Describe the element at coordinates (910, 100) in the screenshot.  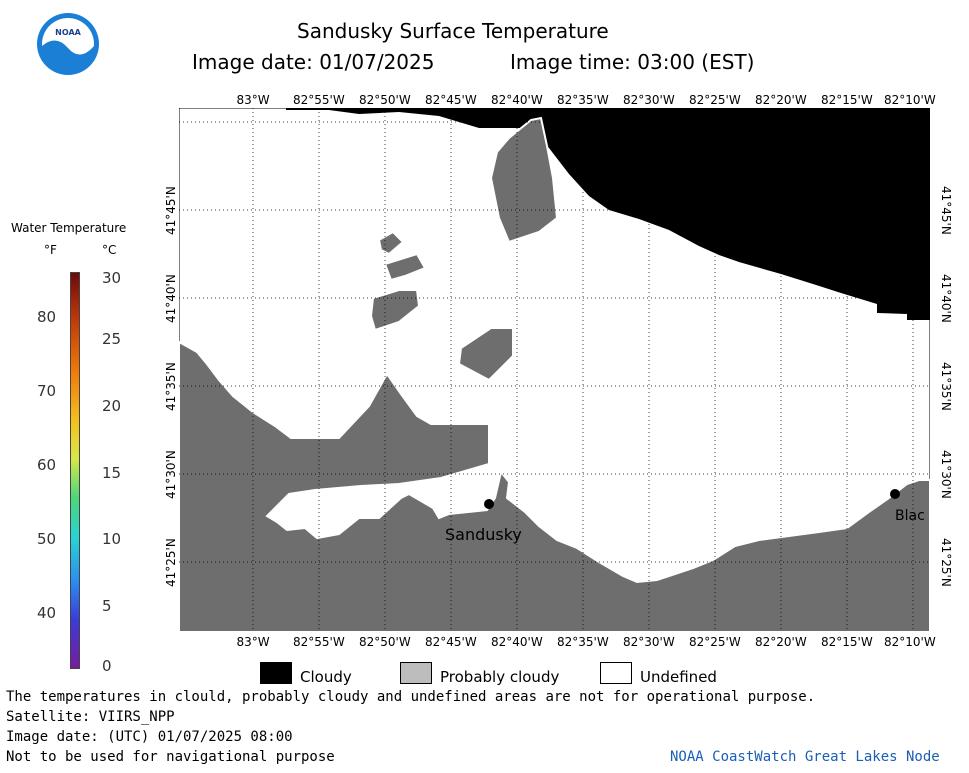
I see `lon-label-top: 82°10'W` at that location.